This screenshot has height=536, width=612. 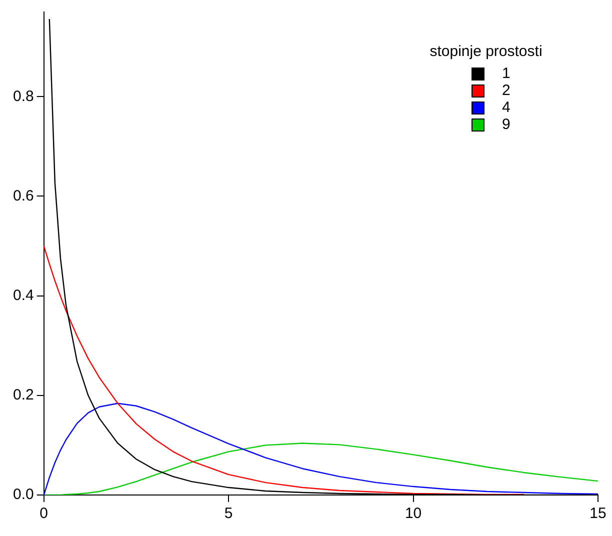 What do you see at coordinates (23, 295) in the screenshot?
I see `y-tick-label: 0.4` at bounding box center [23, 295].